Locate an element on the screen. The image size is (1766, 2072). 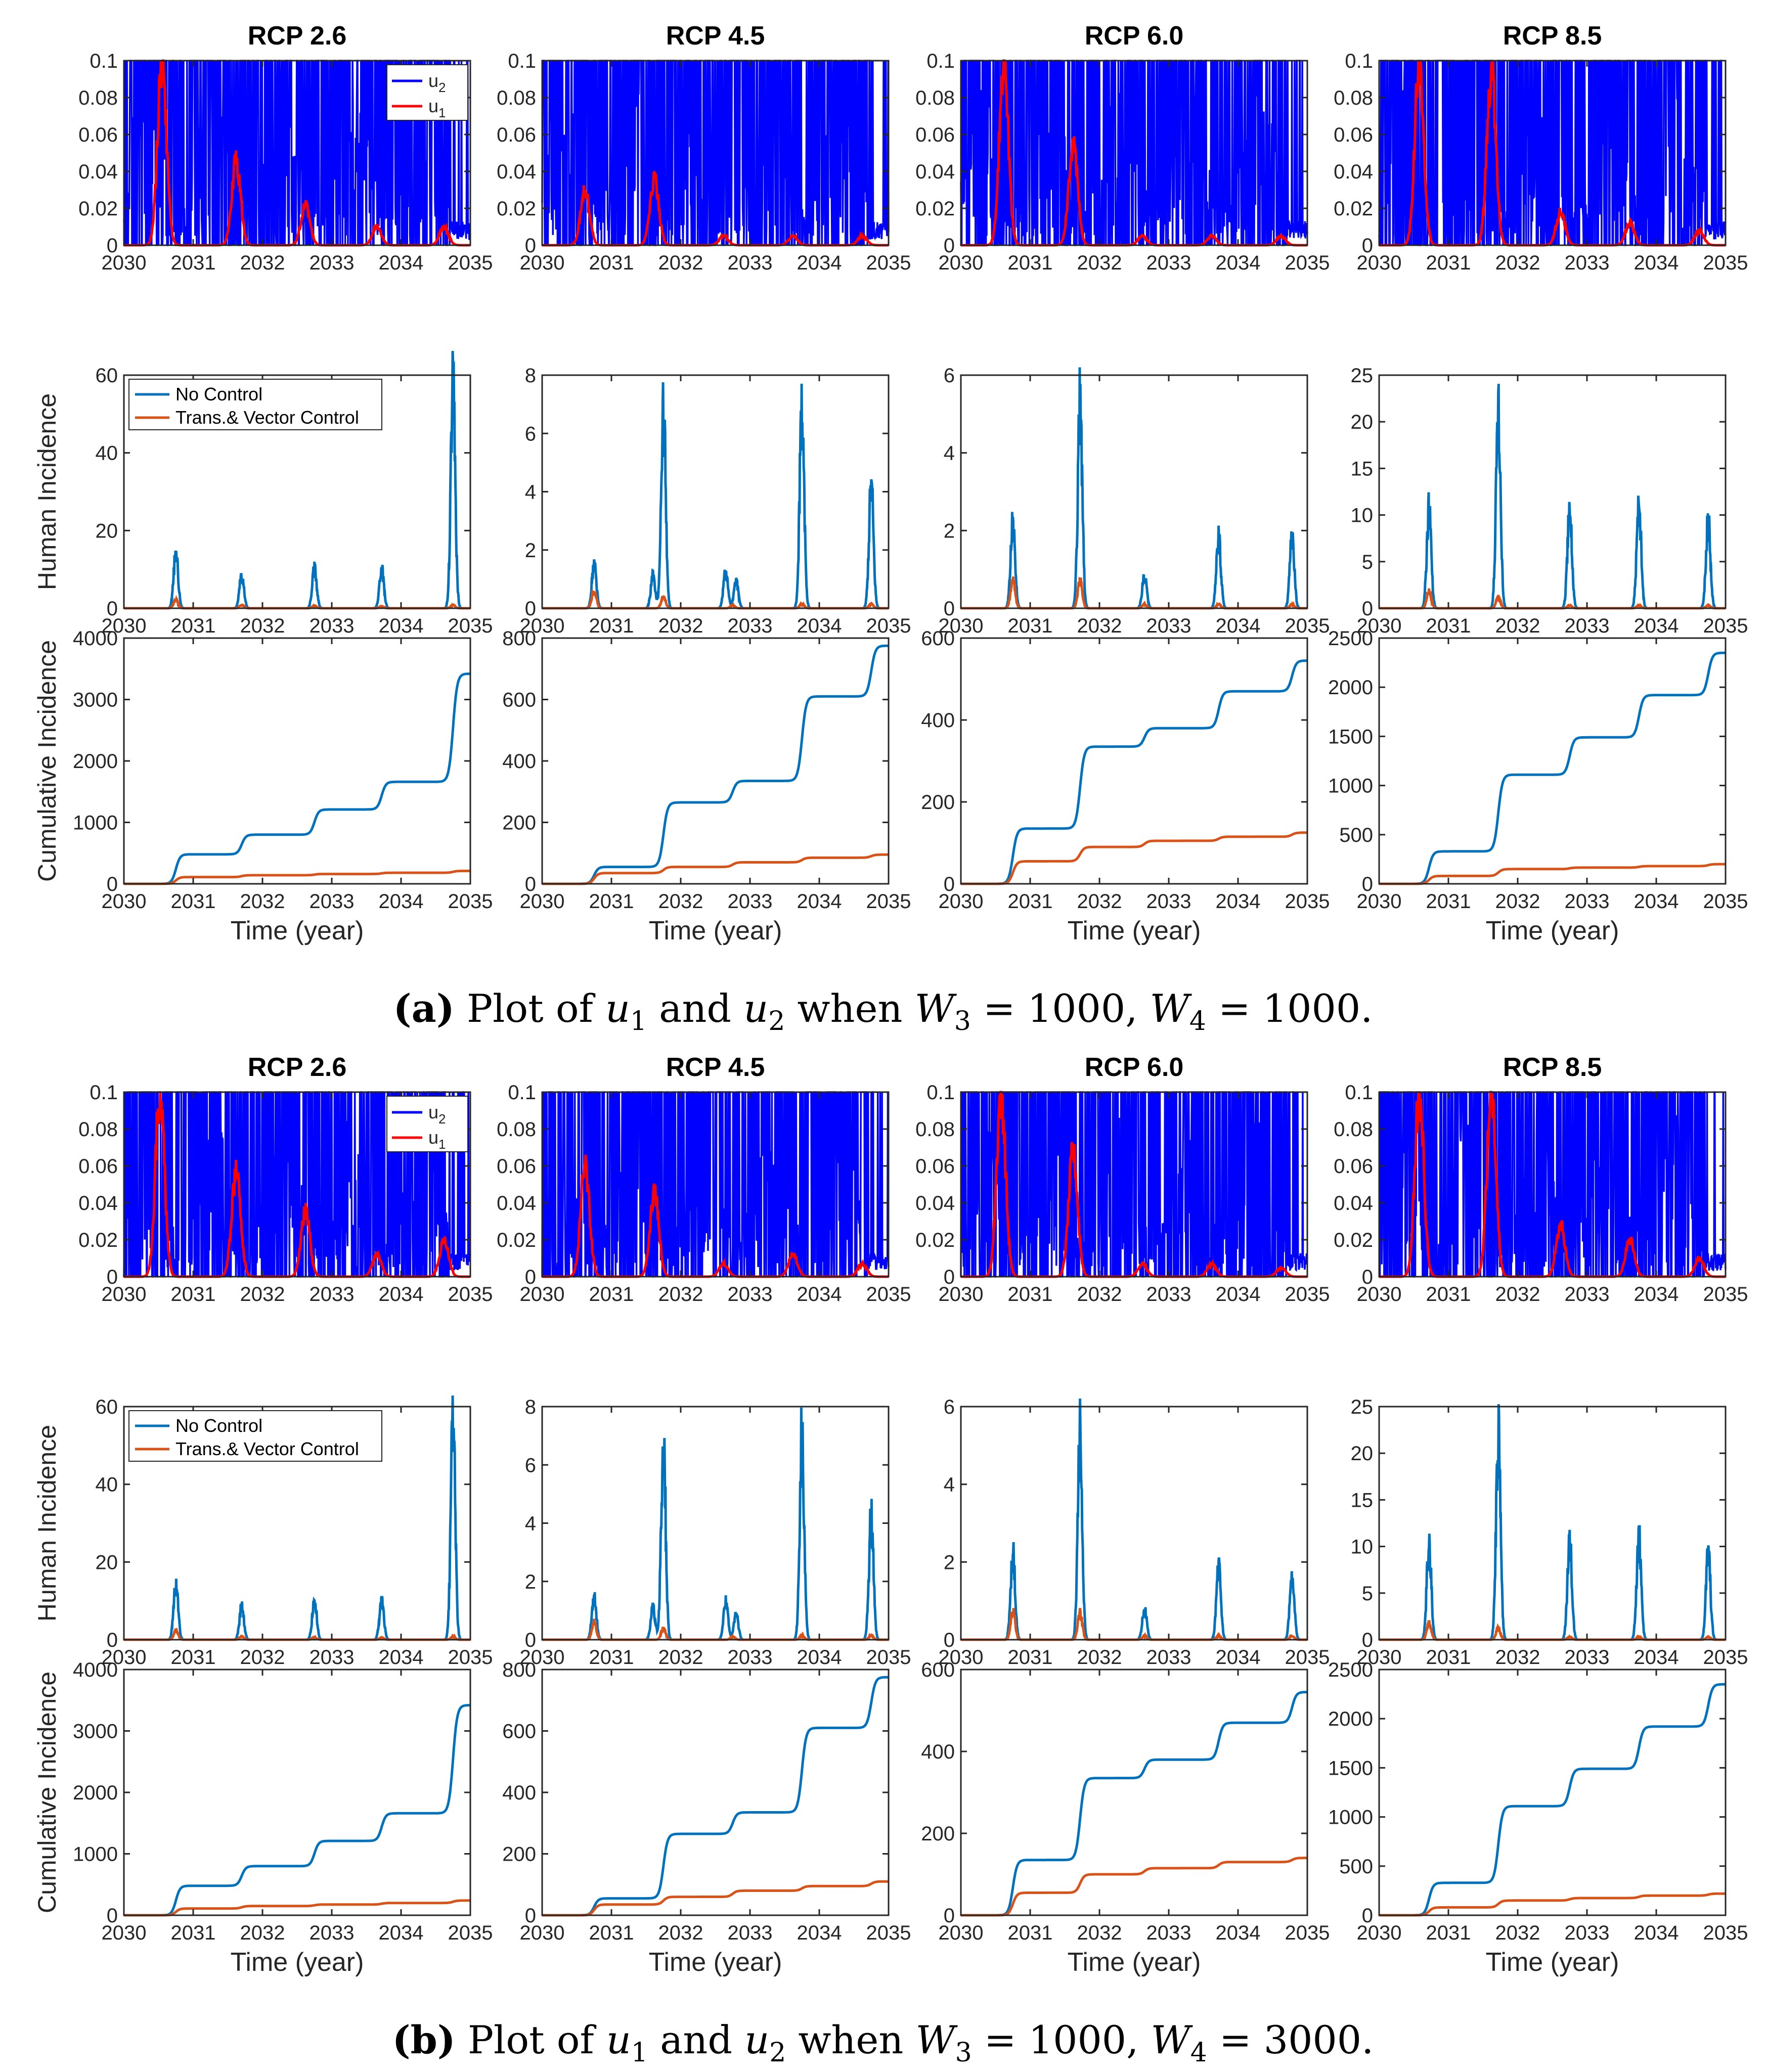
incidence-plot: 0 2 4 6 2030 2031 2032 2033 2034 2035 is located at coordinates (1134, 1532).